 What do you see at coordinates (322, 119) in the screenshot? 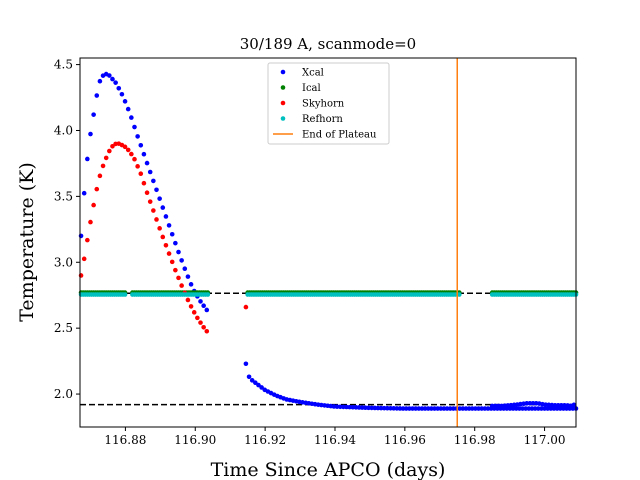
I see `legend-label: Refhorn` at bounding box center [322, 119].